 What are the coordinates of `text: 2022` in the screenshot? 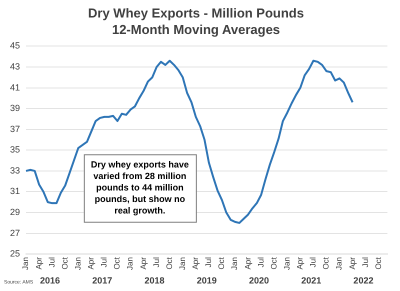 It's located at (363, 280).